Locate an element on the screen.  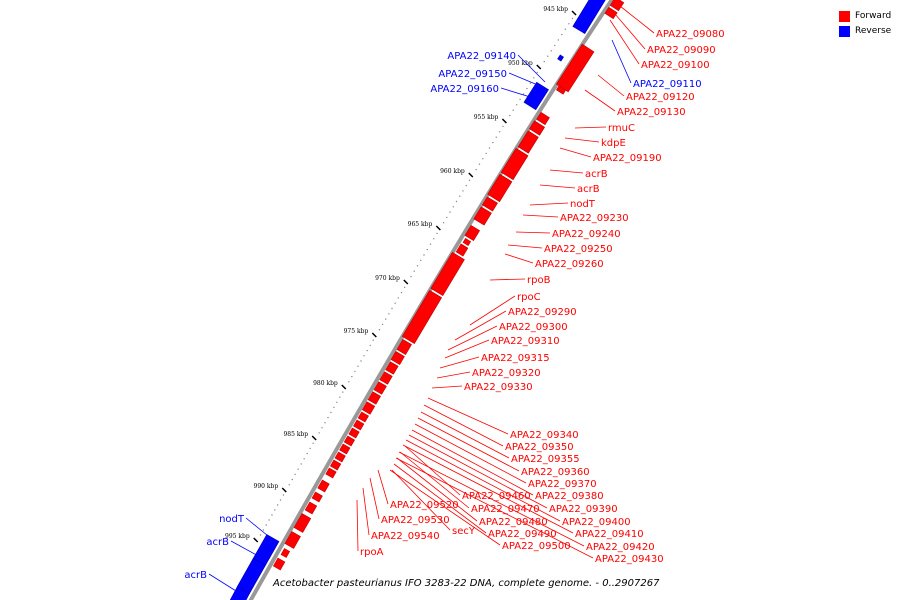
forward-gene-label: APA22_09240 is located at coordinates (586, 234).